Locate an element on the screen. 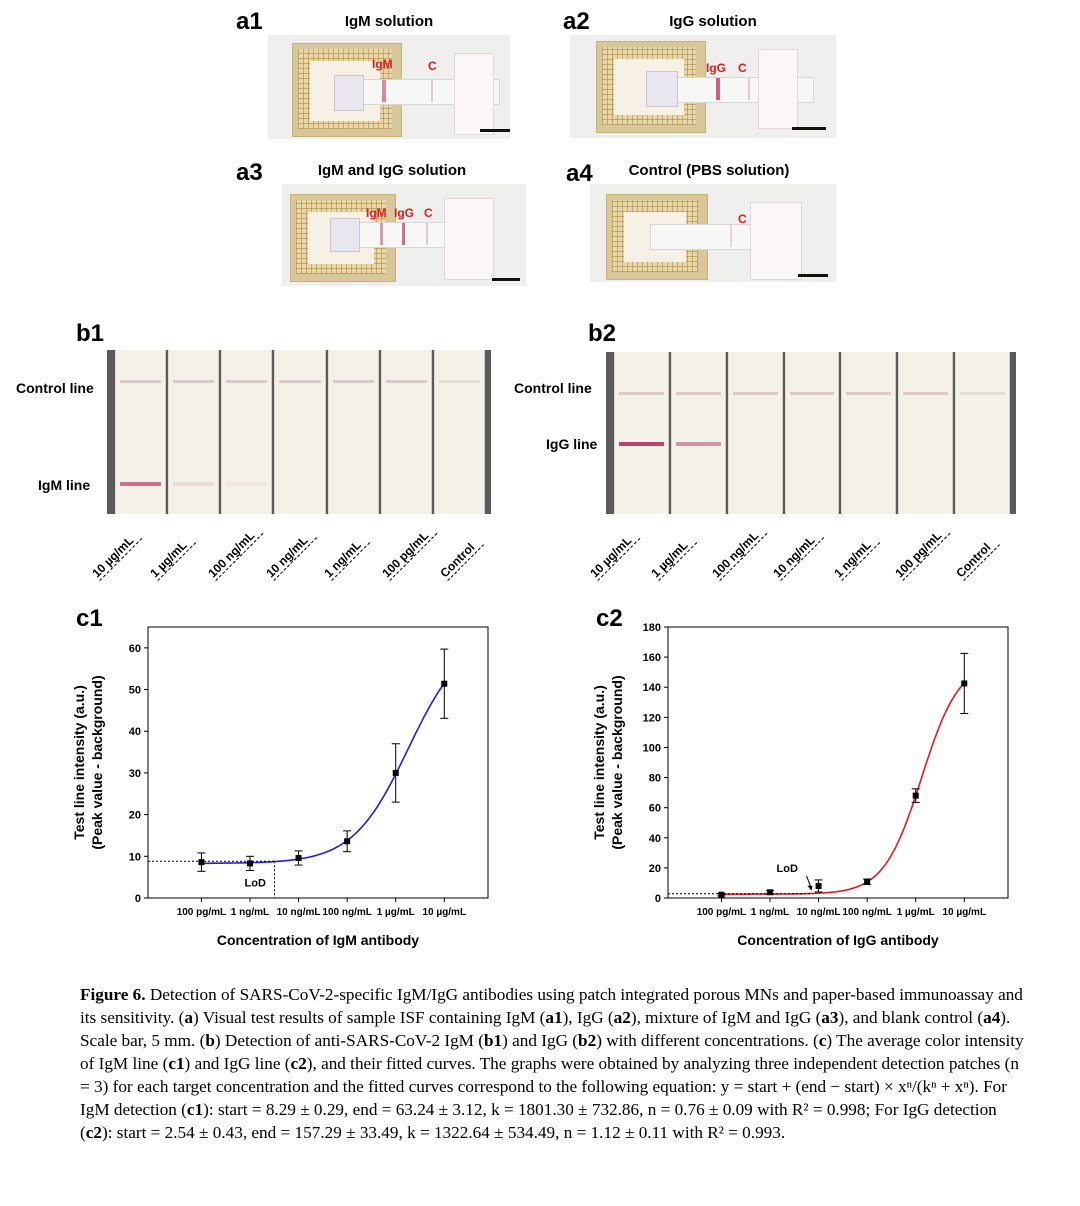 This screenshot has height=1206, width=1080. y-tick-label: 0 is located at coordinates (658, 899).